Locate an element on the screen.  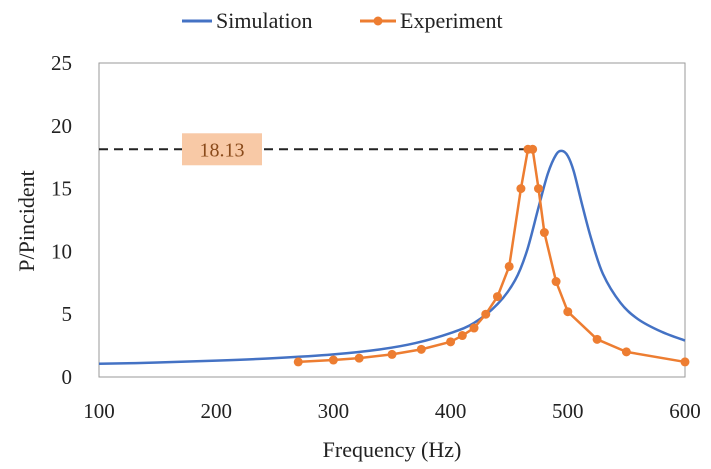
annotation-box is located at coordinates (222, 149).